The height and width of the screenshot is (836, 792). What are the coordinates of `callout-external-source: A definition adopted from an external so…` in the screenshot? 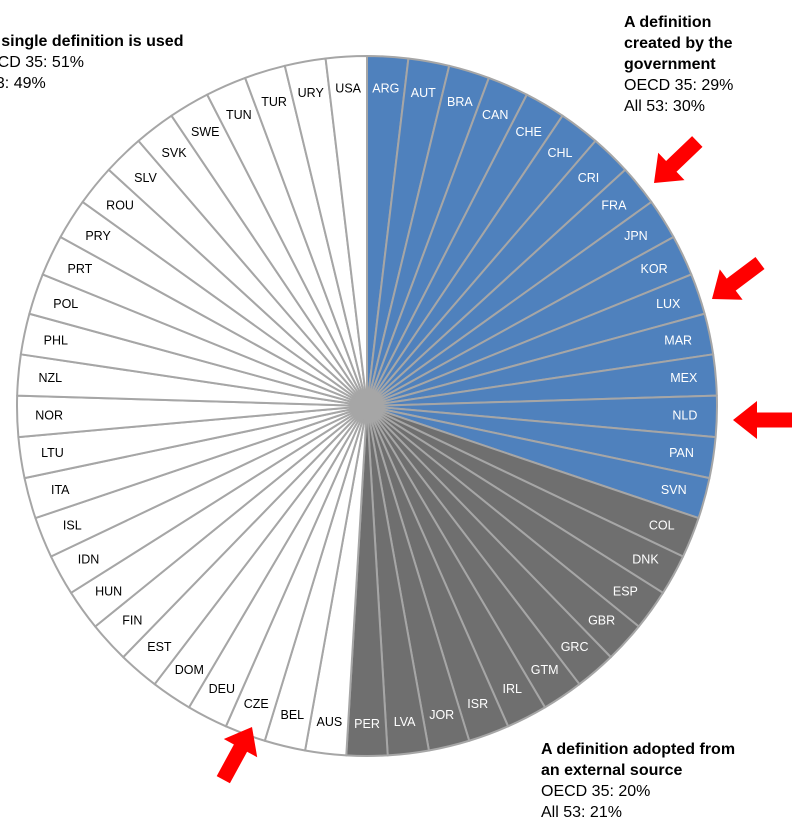 It's located at (638, 781).